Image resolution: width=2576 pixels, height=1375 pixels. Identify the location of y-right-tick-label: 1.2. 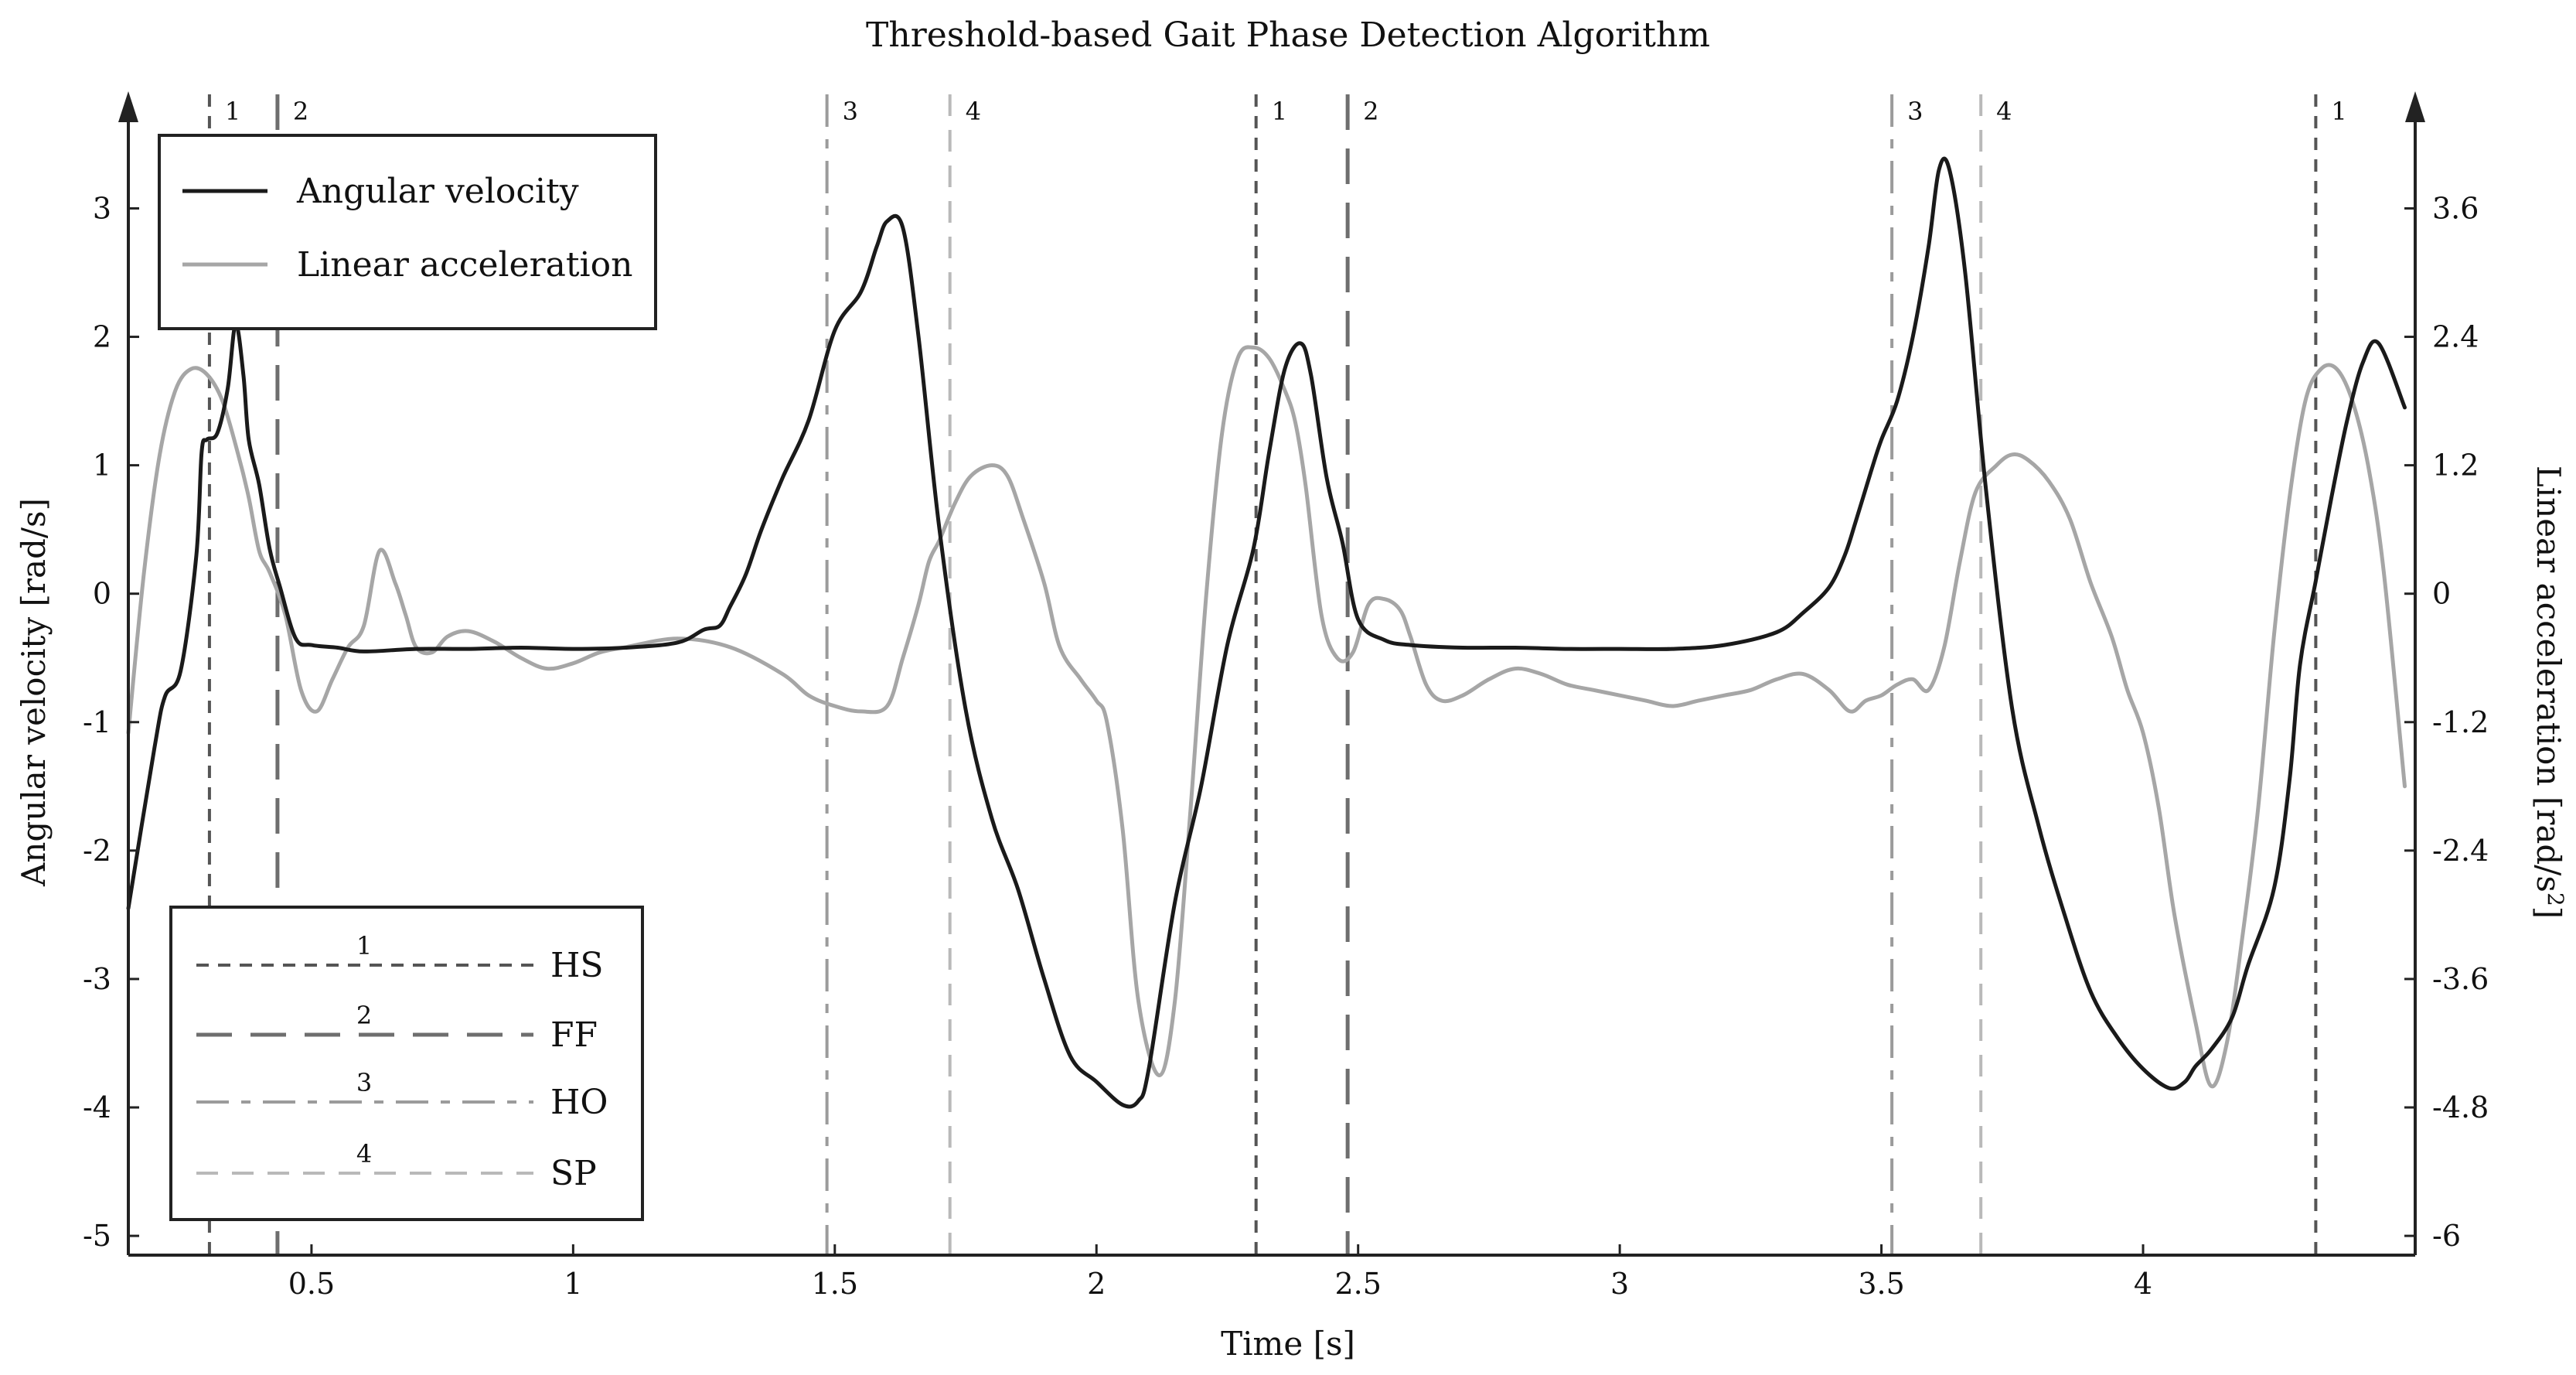
(2455, 466).